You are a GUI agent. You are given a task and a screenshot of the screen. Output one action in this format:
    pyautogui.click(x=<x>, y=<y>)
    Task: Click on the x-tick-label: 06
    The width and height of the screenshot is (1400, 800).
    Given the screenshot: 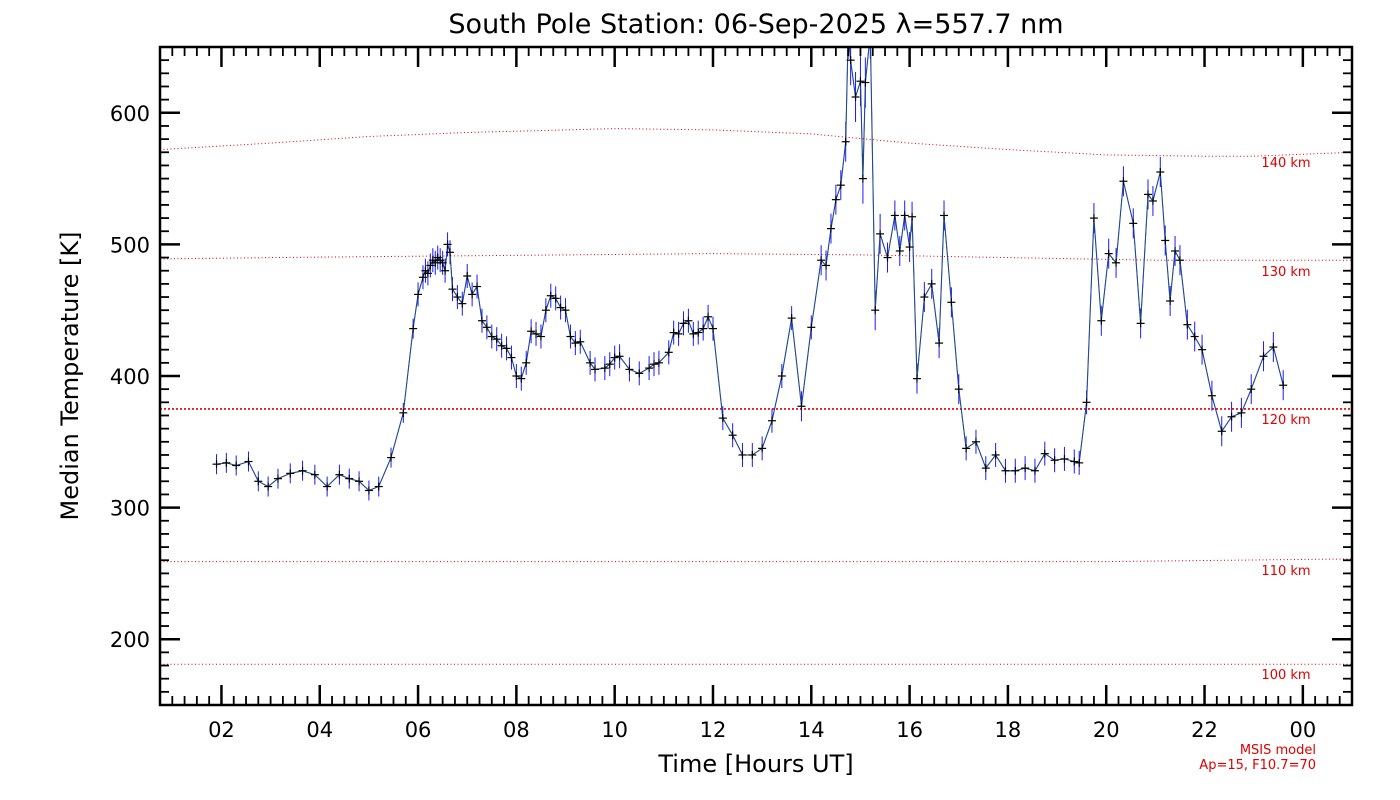 What is the action you would take?
    pyautogui.click(x=418, y=730)
    